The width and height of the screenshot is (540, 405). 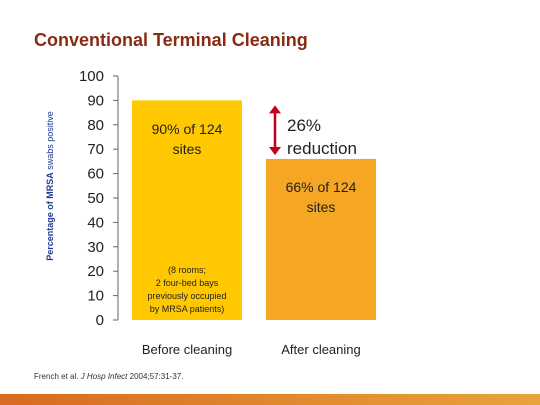 I want to click on y-tick-label: 100, so click(x=91, y=76).